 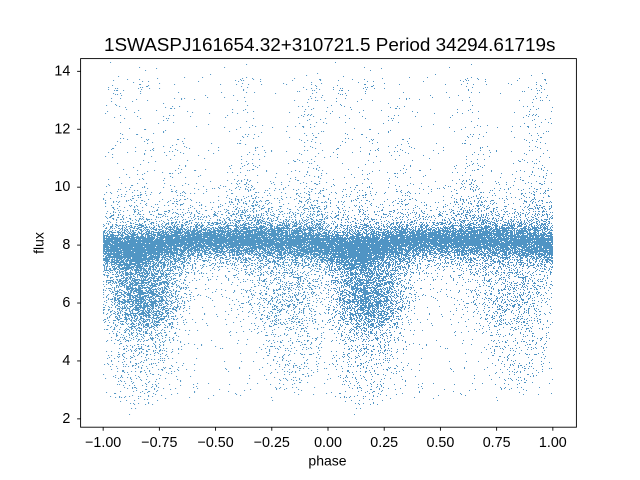 I want to click on svg-text: 10, so click(x=62, y=187).